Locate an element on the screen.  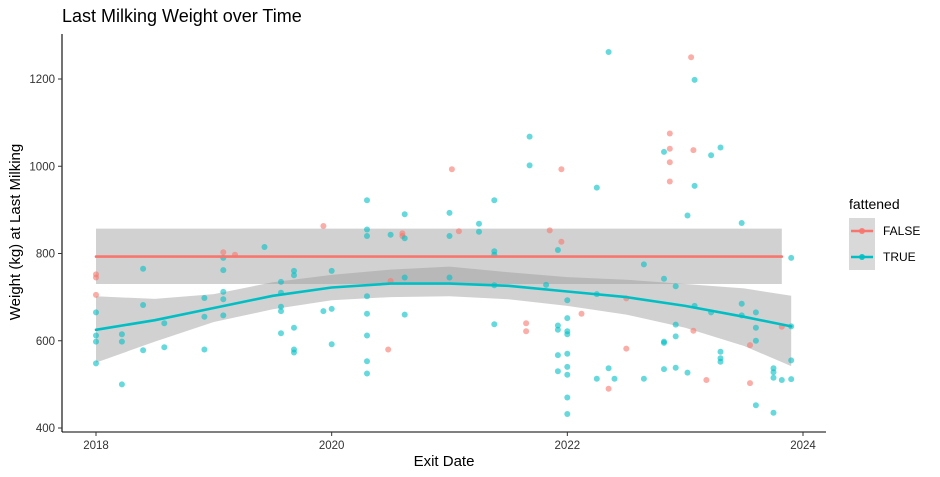
x-tick-label: 2018 is located at coordinates (96, 446).